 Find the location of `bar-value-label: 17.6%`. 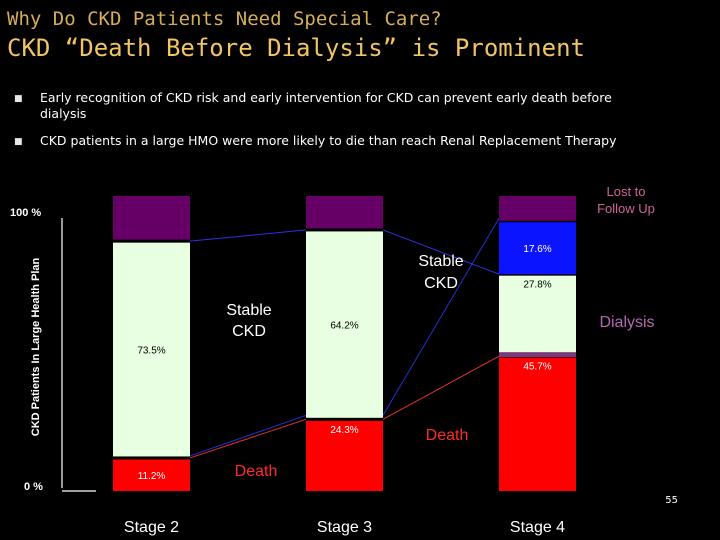

bar-value-label: 17.6% is located at coordinates (537, 249).